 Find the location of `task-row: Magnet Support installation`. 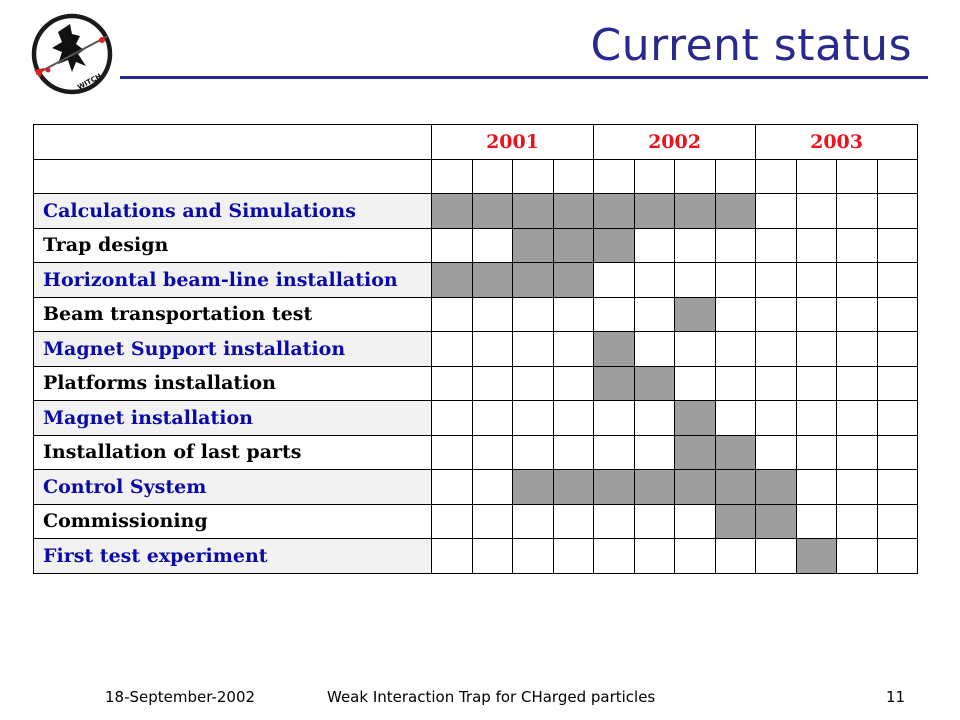

task-row: Magnet Support installation is located at coordinates (476, 349).